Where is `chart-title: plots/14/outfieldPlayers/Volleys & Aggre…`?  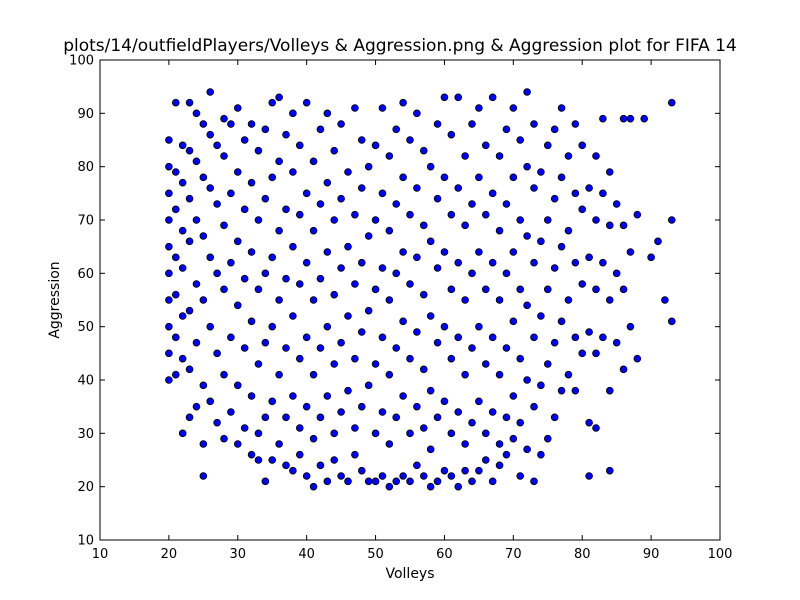 chart-title: plots/14/outfieldPlayers/Volleys & Aggre… is located at coordinates (400, 46).